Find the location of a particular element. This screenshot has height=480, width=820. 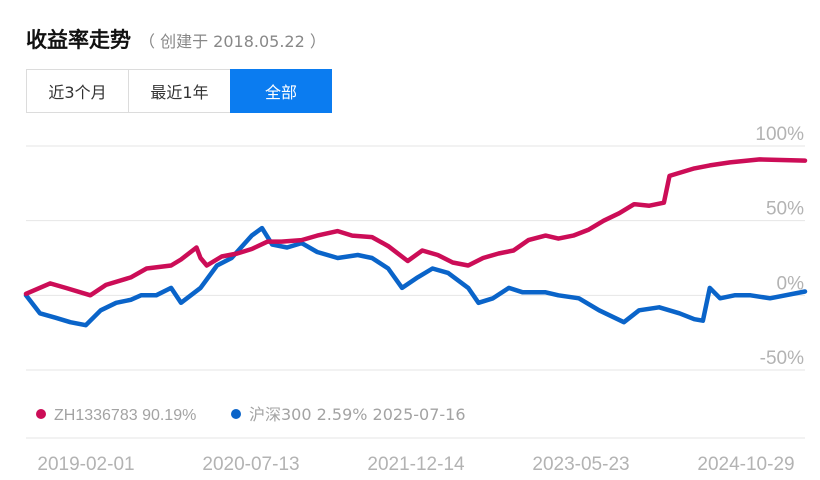

legend-dot-index is located at coordinates (236, 414).